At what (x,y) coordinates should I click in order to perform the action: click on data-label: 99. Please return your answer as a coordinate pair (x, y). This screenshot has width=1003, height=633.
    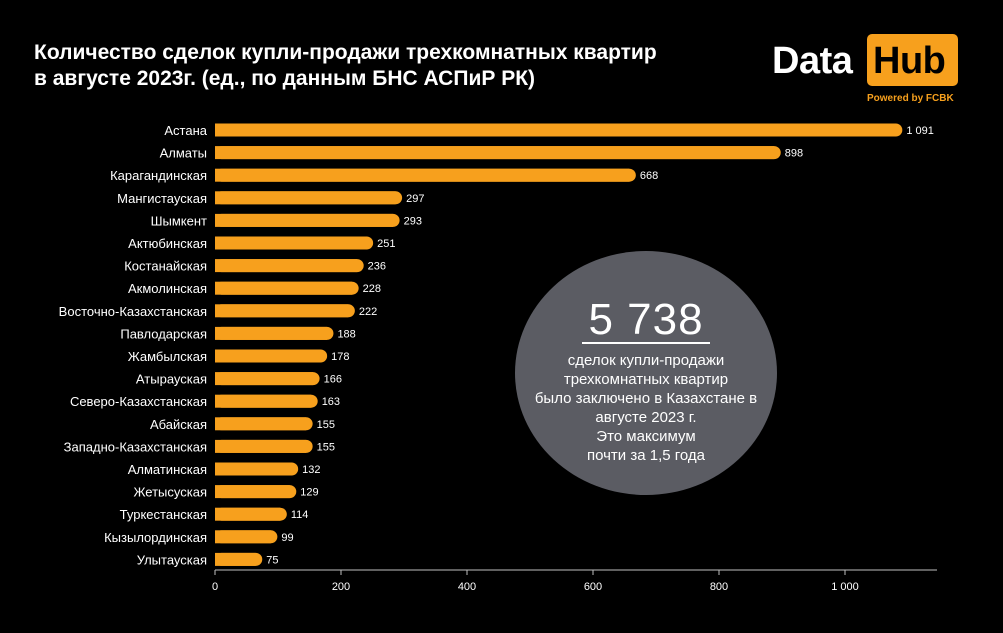
    Looking at the image, I should click on (287, 538).